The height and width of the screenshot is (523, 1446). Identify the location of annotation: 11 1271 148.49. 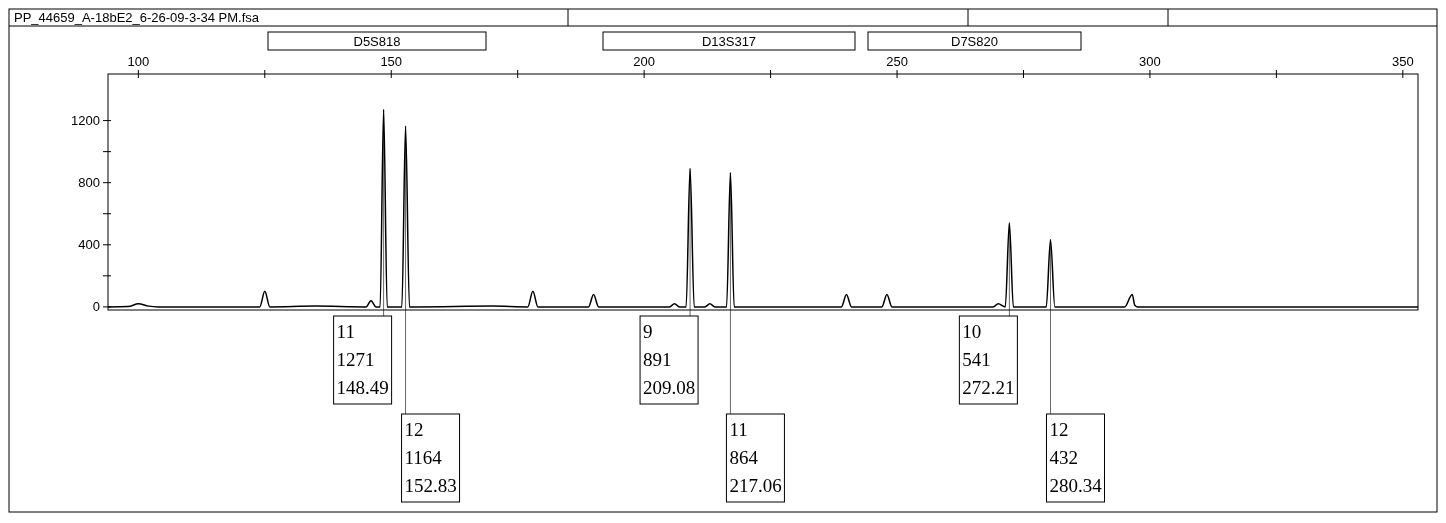
(362, 359).